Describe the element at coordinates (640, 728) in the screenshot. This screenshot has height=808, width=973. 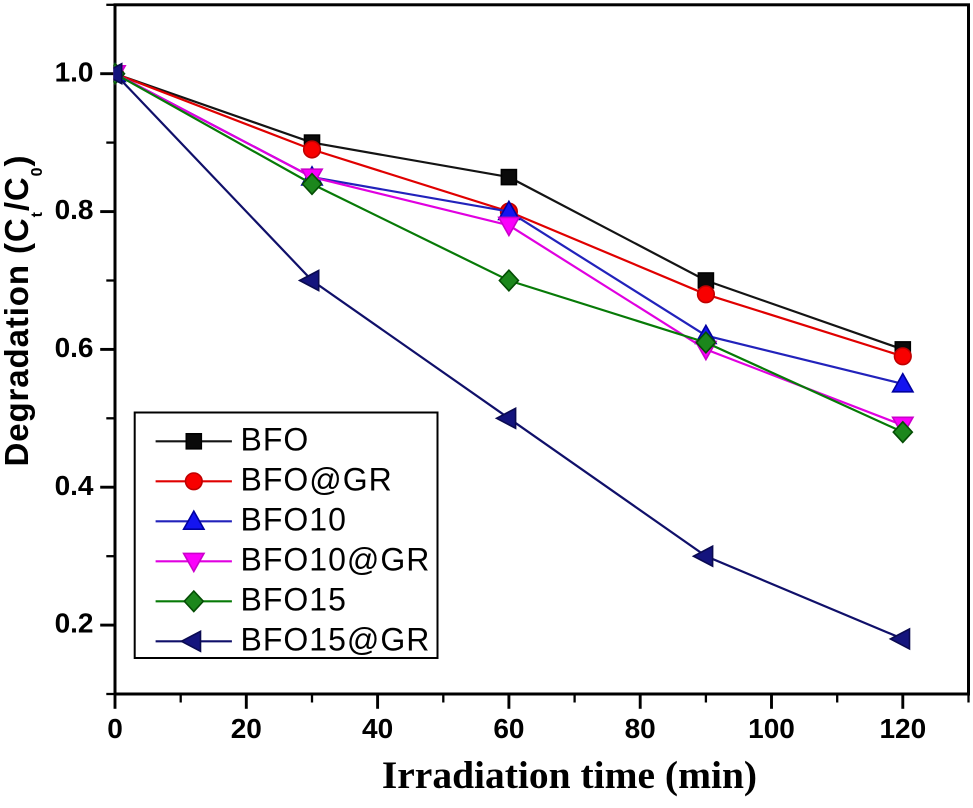
I see `svg-text: 80` at that location.